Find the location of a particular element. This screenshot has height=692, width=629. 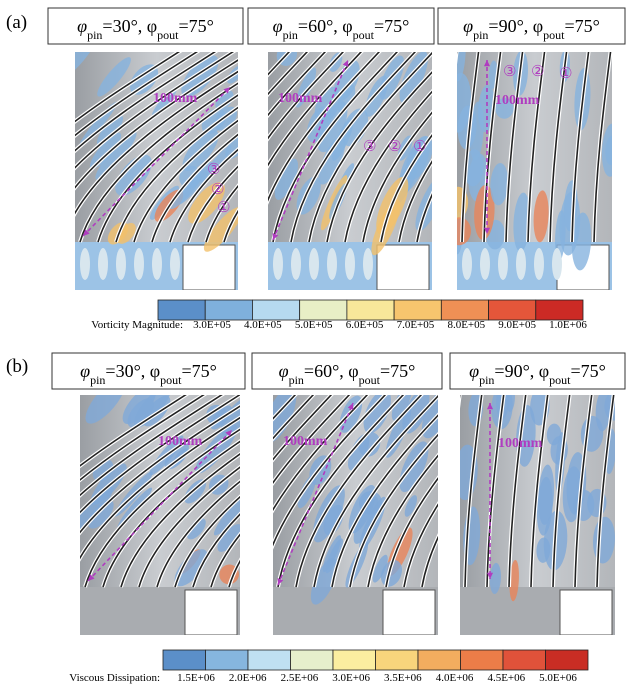

region-marker: ③ is located at coordinates (369, 146).